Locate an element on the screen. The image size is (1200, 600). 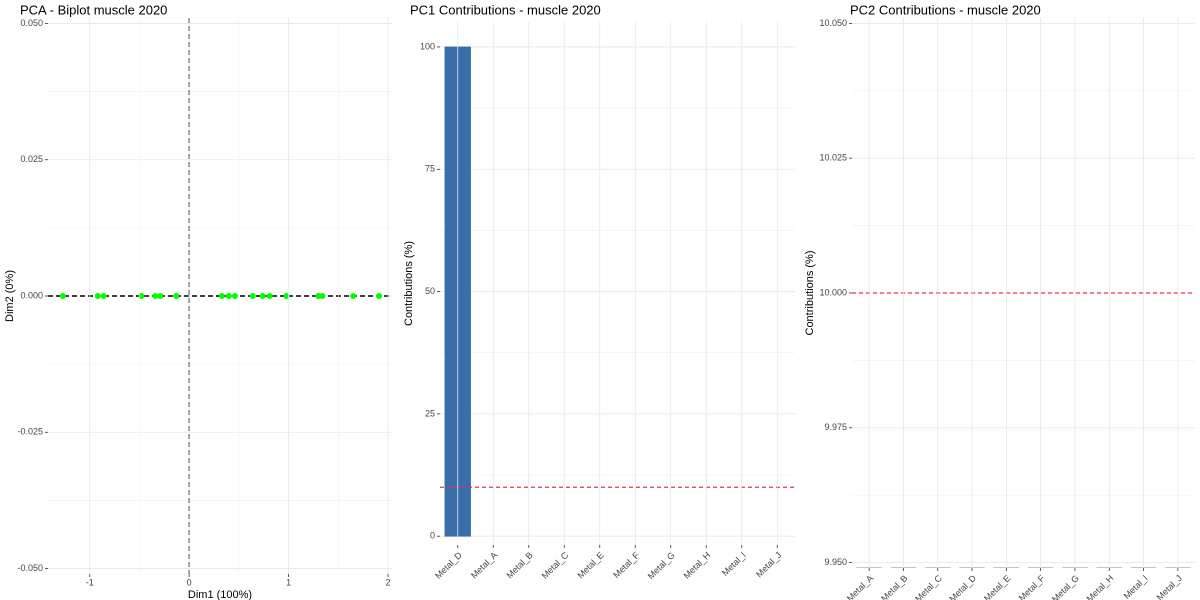
y-tick-label: 75 is located at coordinates (430, 169).